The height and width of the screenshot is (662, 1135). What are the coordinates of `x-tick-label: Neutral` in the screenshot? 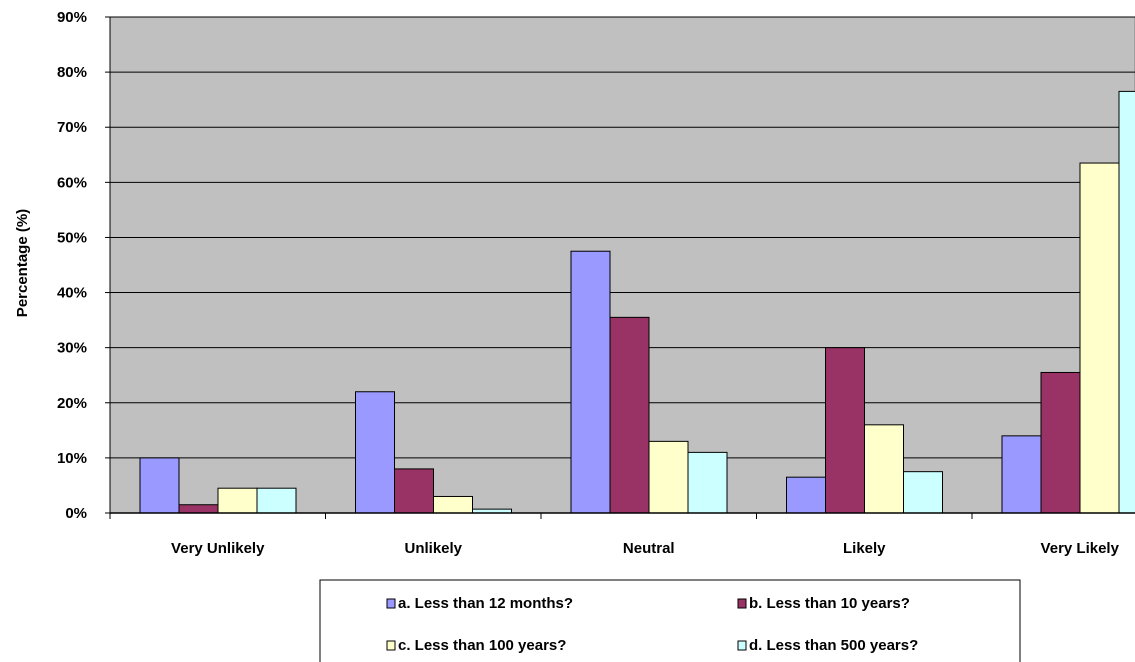 It's located at (649, 548).